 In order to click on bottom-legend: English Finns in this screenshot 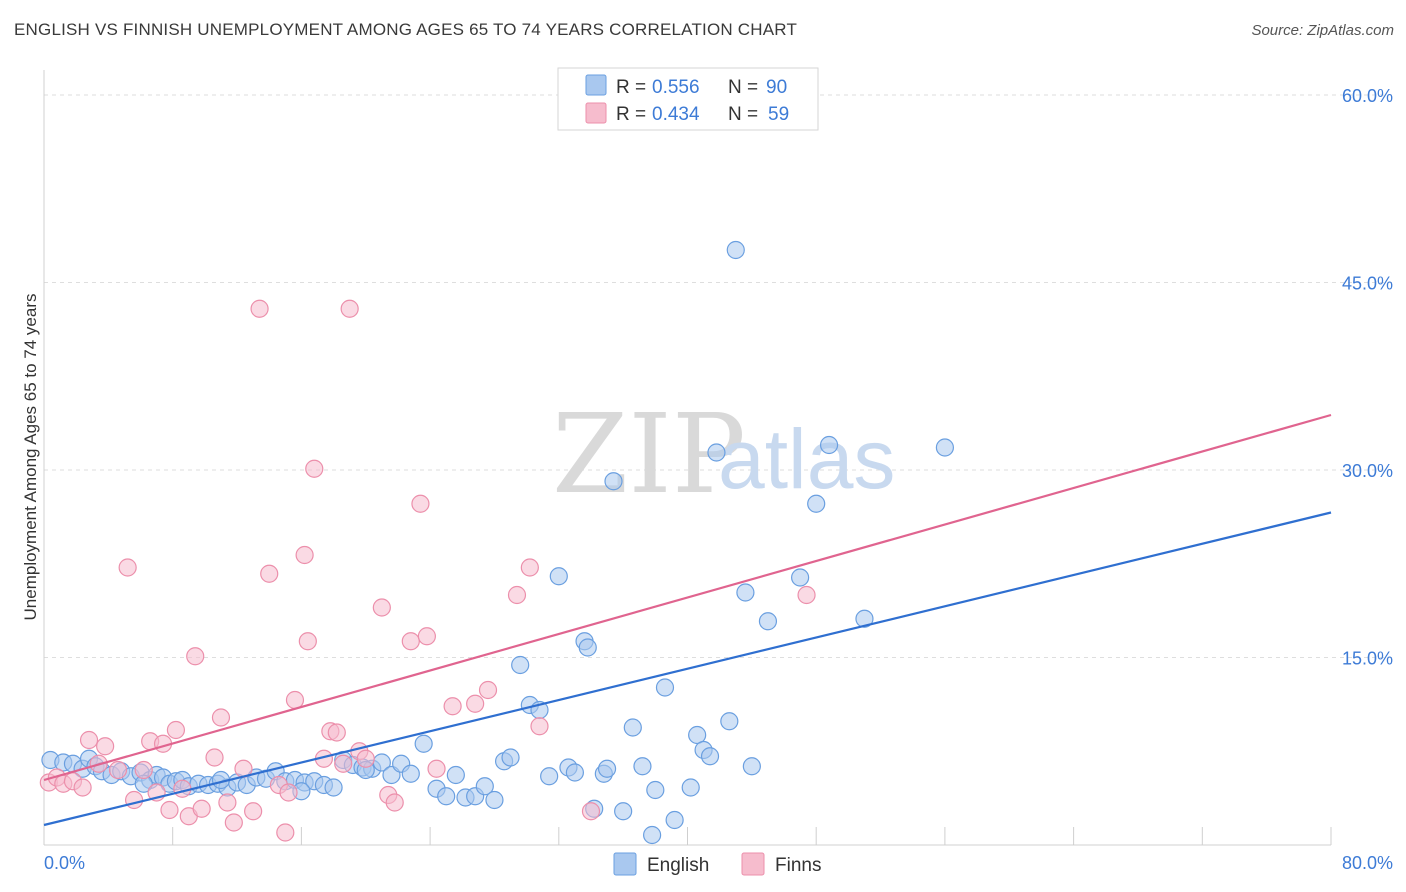, I will do `click(717, 864)`.